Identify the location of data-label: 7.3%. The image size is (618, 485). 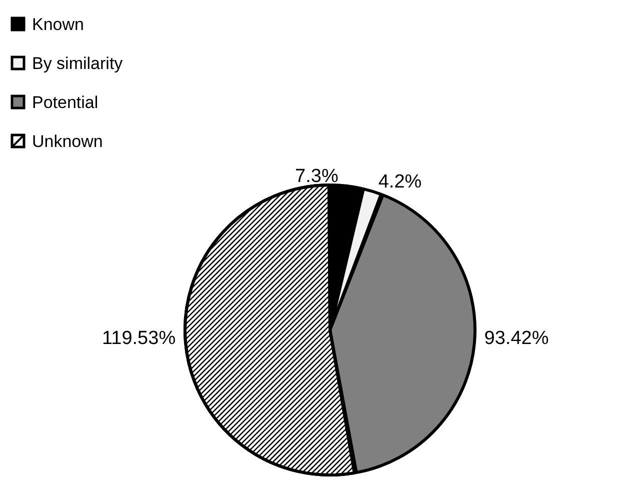
(316, 176).